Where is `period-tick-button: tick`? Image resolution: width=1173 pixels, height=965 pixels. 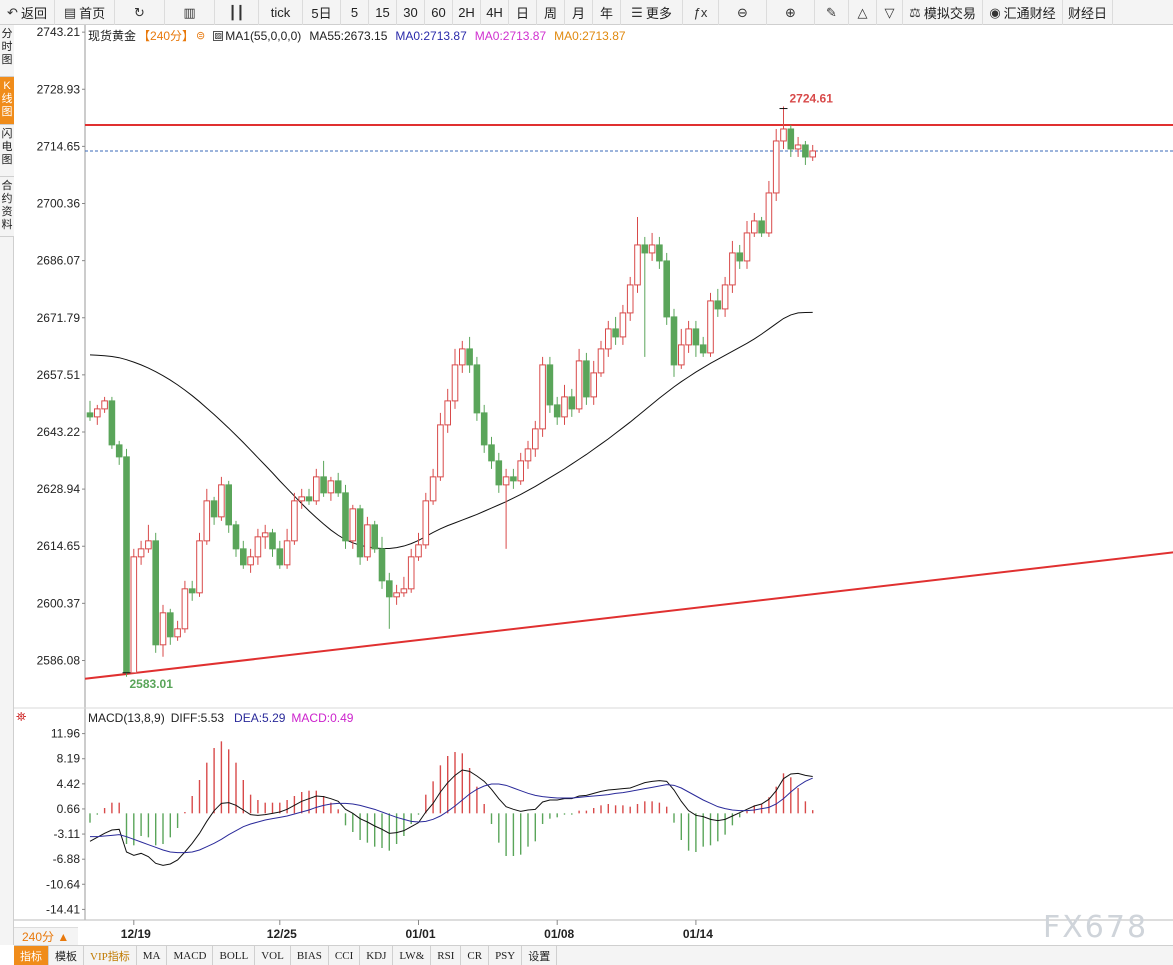
period-tick-button: tick is located at coordinates (281, 12).